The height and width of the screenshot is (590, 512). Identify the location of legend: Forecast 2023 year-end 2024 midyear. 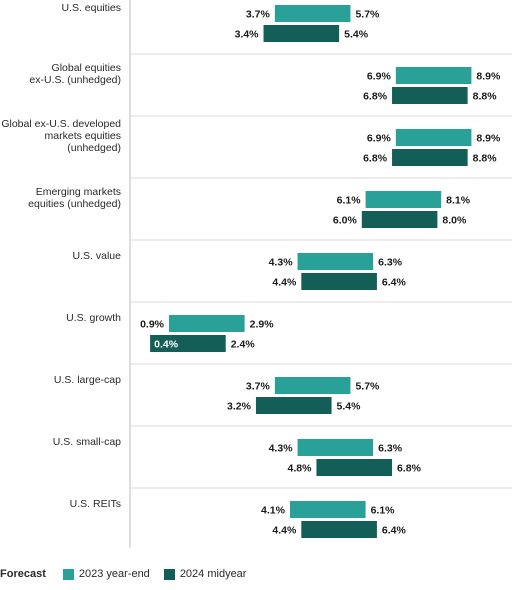
(130, 574).